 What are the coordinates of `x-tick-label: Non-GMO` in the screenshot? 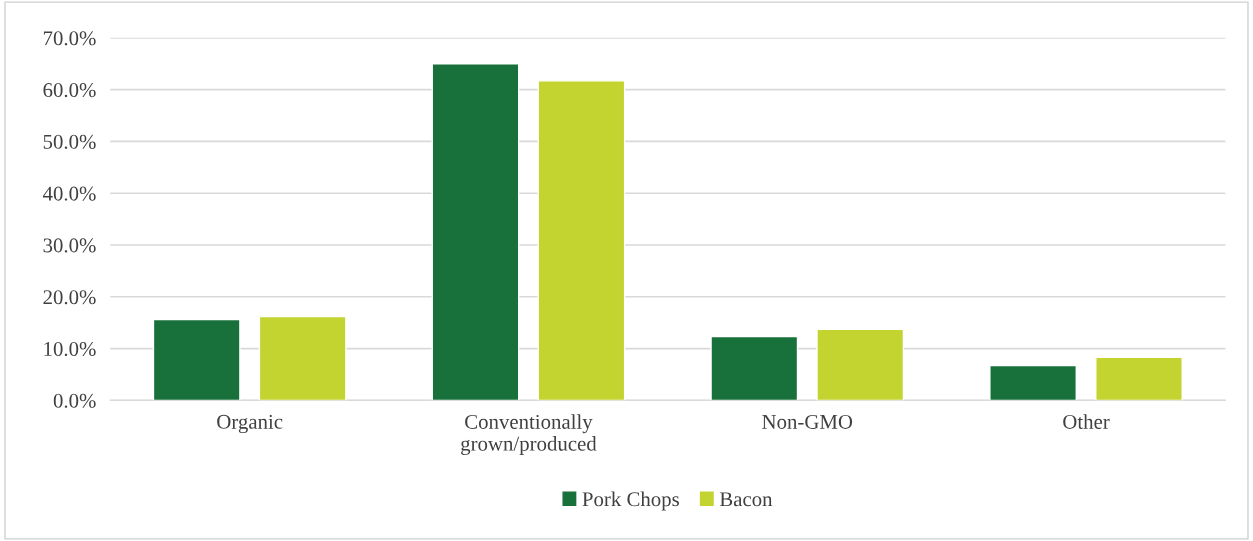 It's located at (807, 421).